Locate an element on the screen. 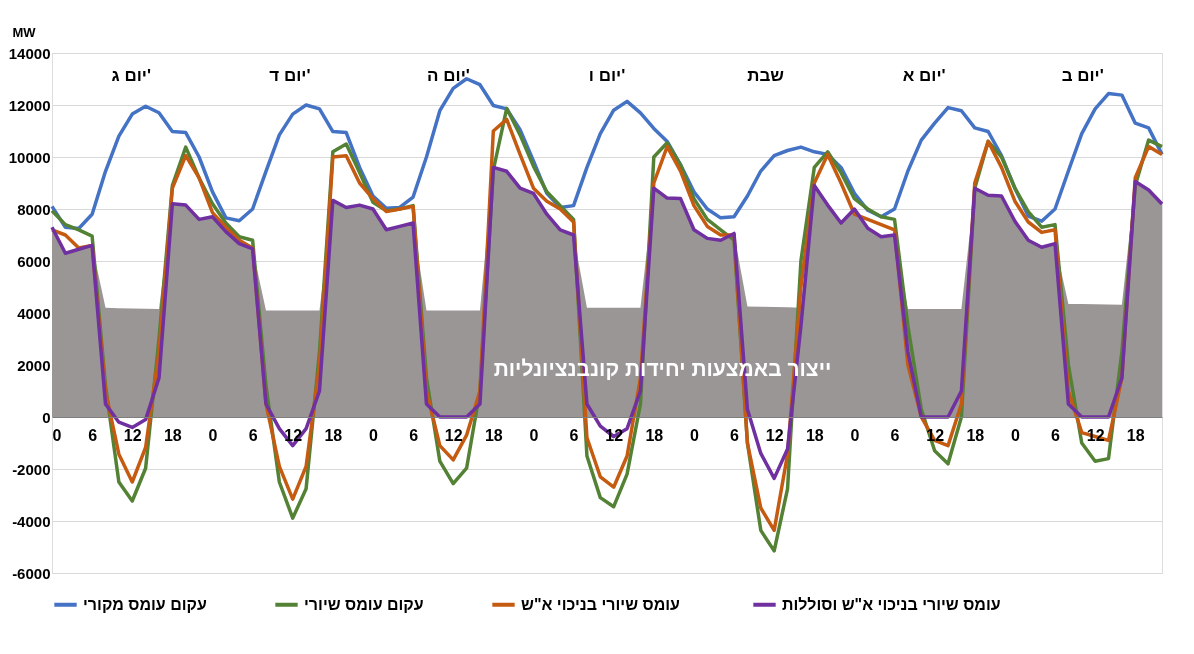 The width and height of the screenshot is (1194, 654). annotation: יום ו' is located at coordinates (607, 76).